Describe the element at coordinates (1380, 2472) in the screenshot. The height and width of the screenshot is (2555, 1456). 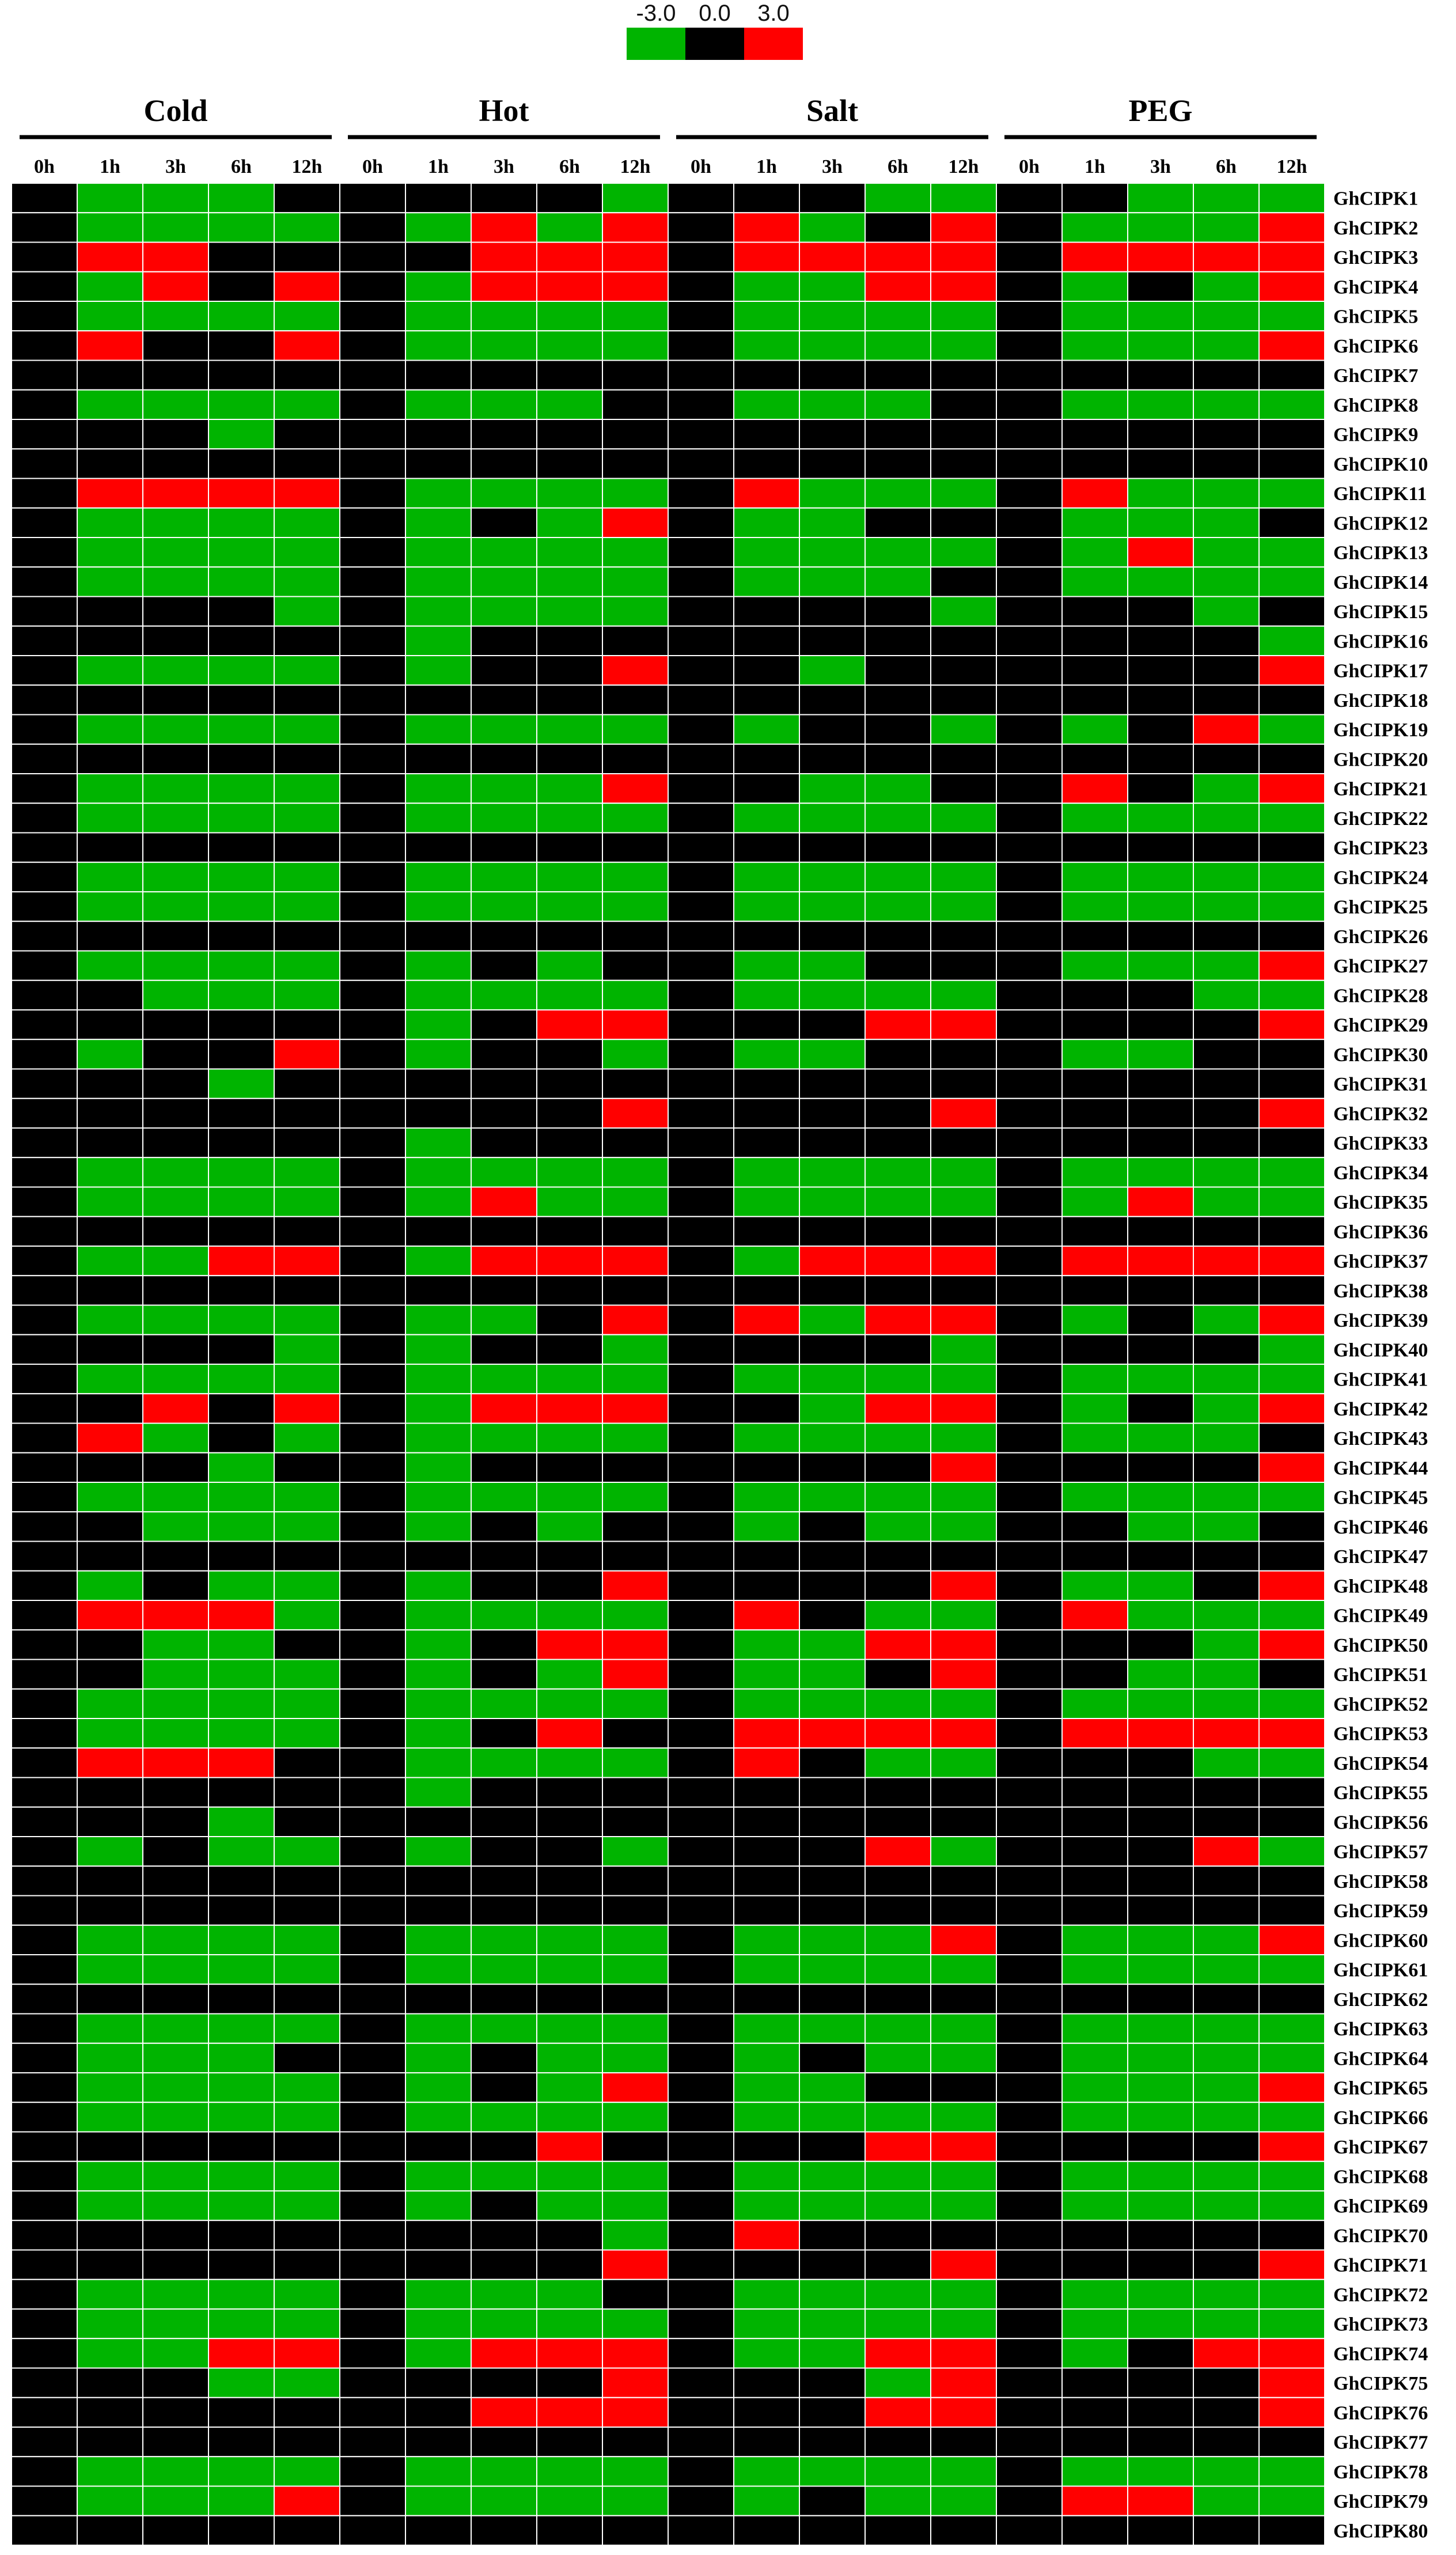
I see `gene-label: GhCIPK78` at that location.